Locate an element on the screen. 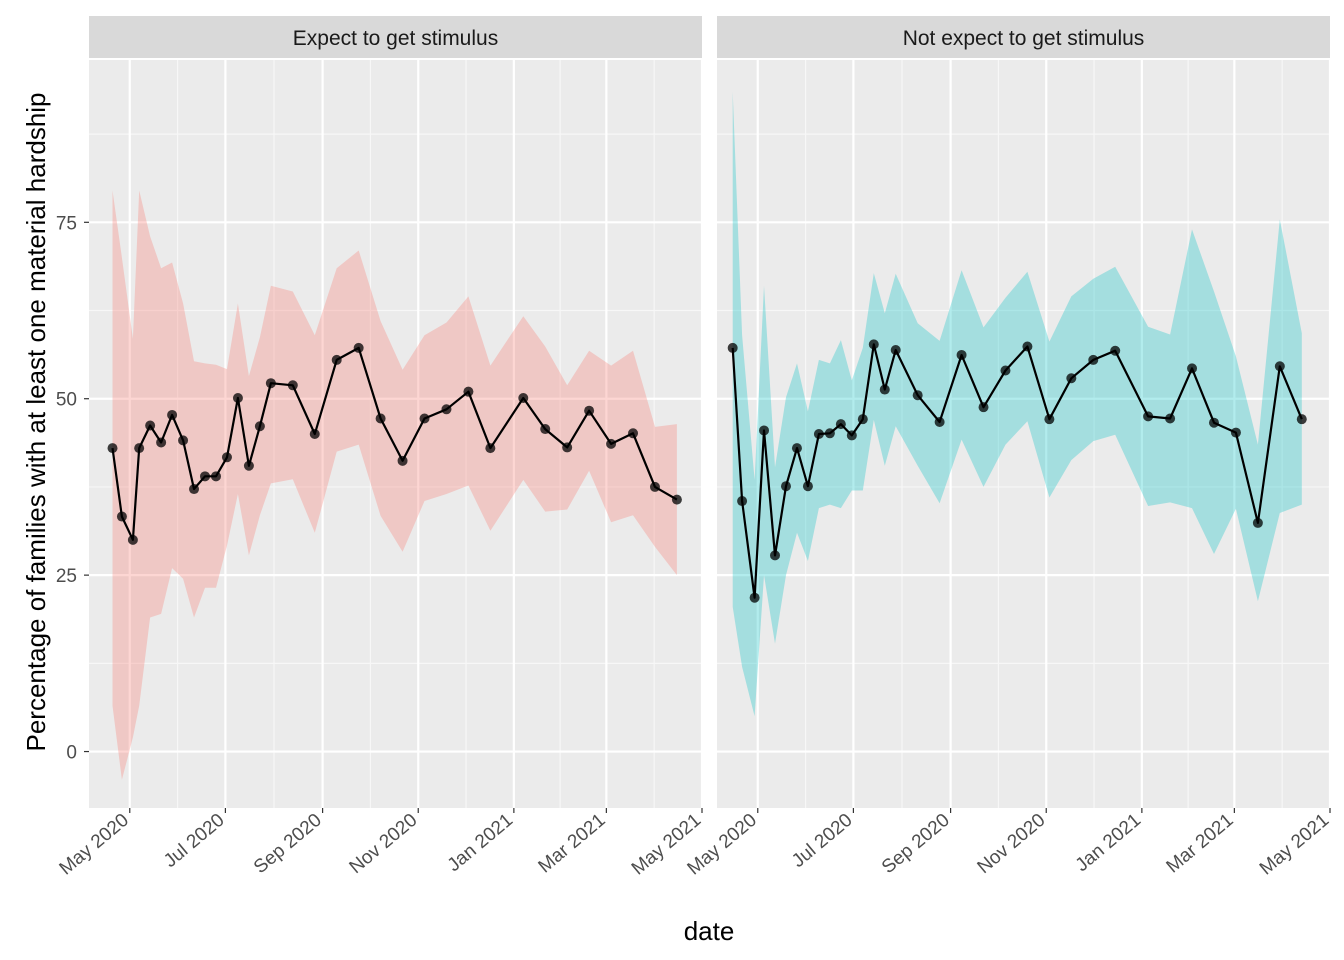 This screenshot has width=1344, height=960. y-tick-label: 0 is located at coordinates (71, 753).